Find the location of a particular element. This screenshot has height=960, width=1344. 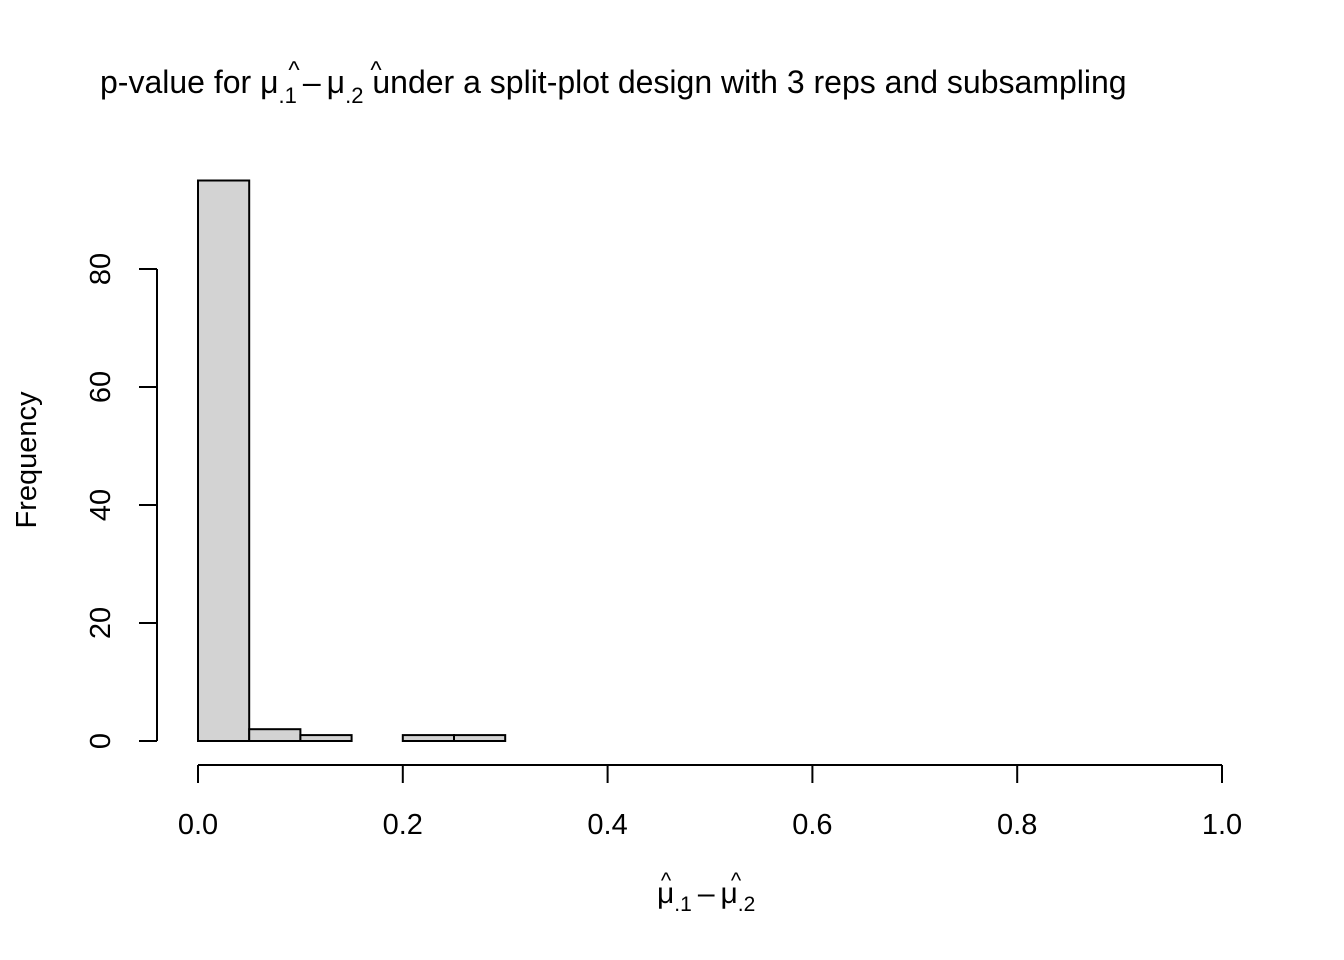

xlabel-hat-1: ^ is located at coordinates (666, 880).